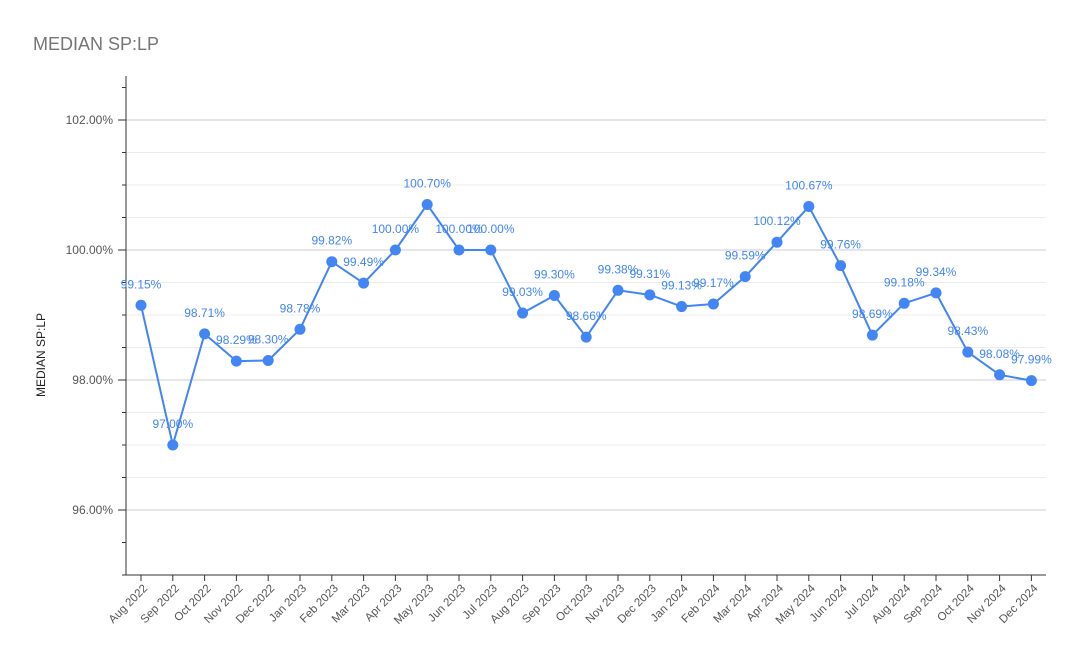  I want to click on data-label: 99.34%, so click(936, 272).